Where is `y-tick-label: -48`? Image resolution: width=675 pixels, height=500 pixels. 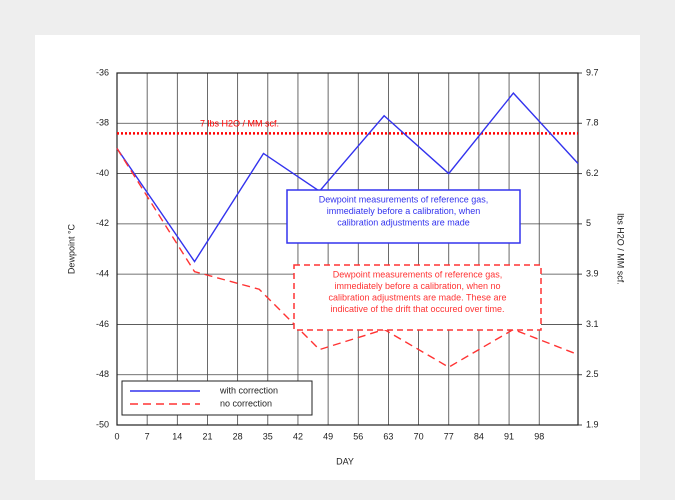 y-tick-label: -48 is located at coordinates (102, 374).